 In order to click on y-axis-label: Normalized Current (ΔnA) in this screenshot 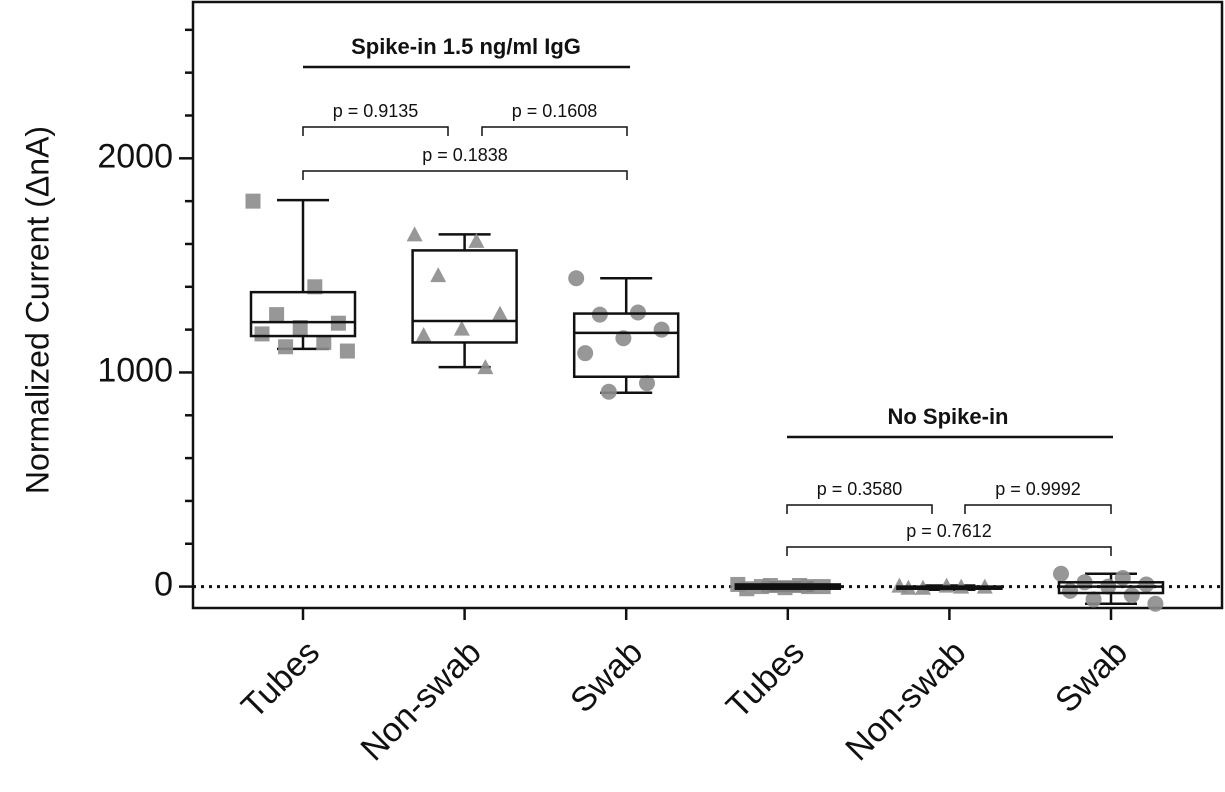, I will do `click(37, 310)`.